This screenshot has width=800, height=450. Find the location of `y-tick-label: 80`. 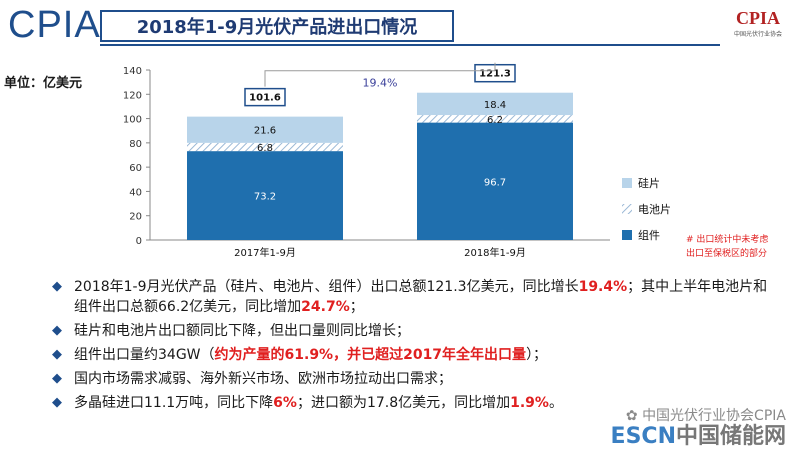

y-tick-label: 80 is located at coordinates (135, 144).